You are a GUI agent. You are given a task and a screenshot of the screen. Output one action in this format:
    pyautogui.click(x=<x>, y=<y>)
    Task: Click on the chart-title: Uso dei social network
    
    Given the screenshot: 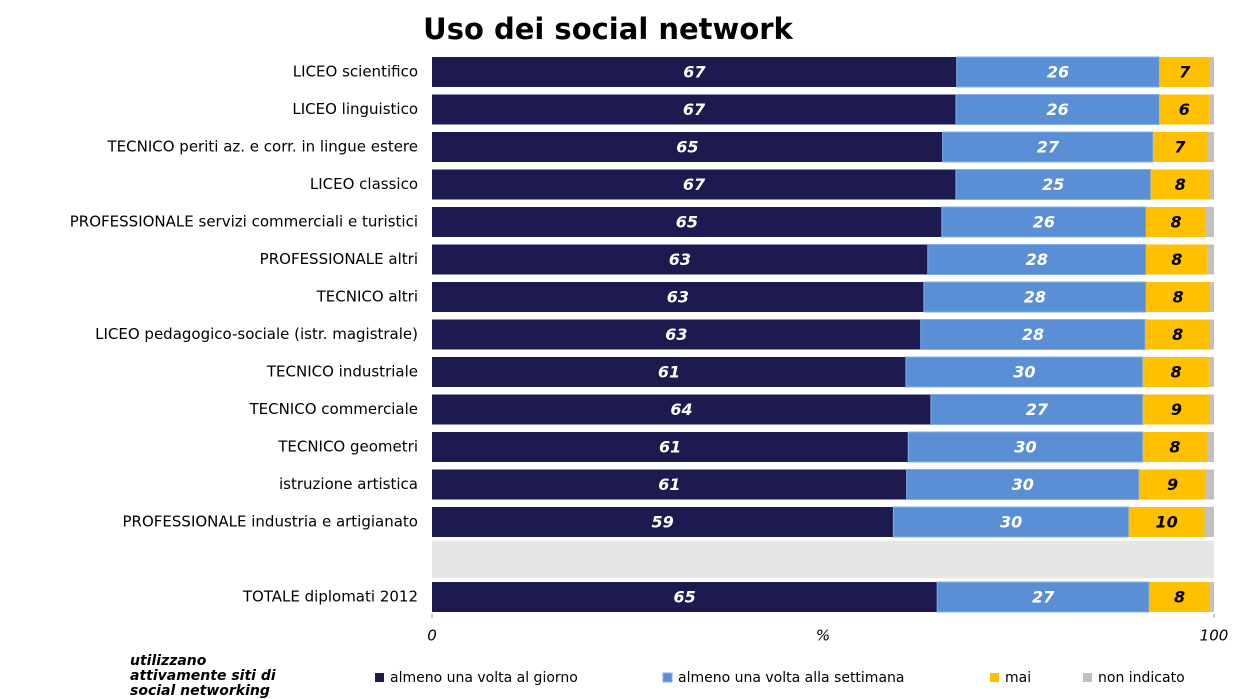 What is the action you would take?
    pyautogui.click(x=608, y=29)
    